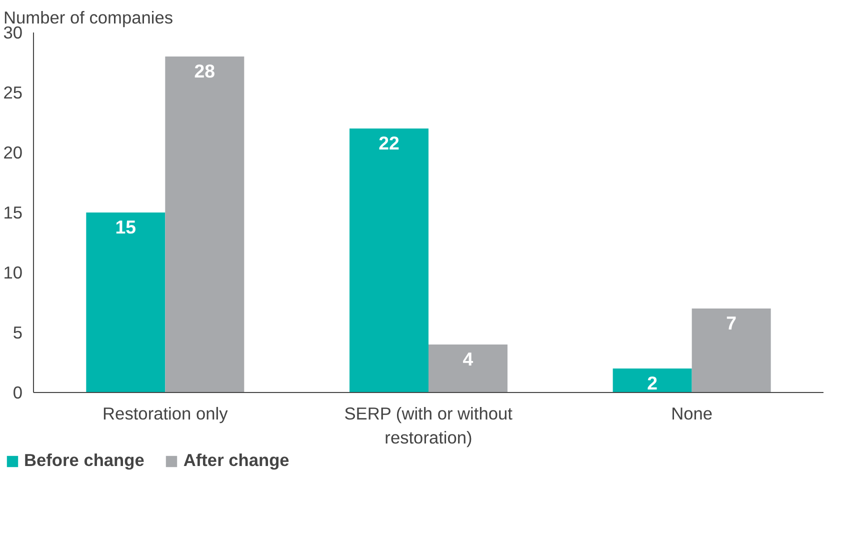  I want to click on data-label: 15, so click(125, 227).